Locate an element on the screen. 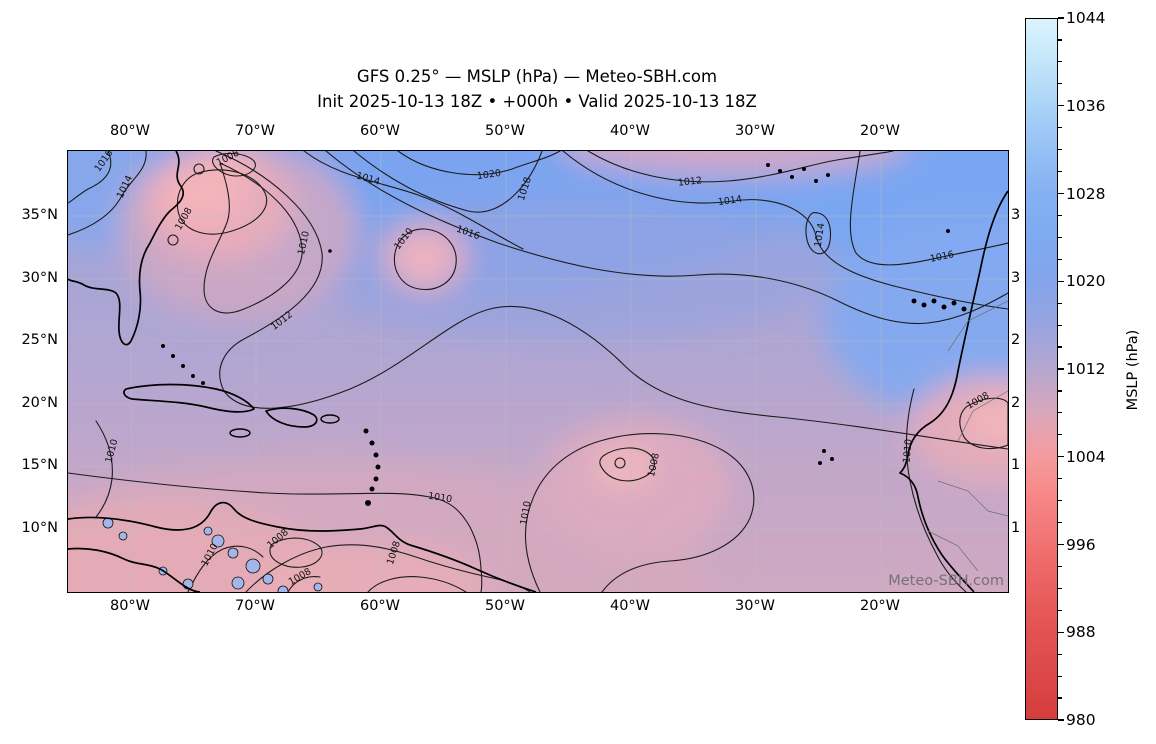  contour-label: 1012 is located at coordinates (689, 181).